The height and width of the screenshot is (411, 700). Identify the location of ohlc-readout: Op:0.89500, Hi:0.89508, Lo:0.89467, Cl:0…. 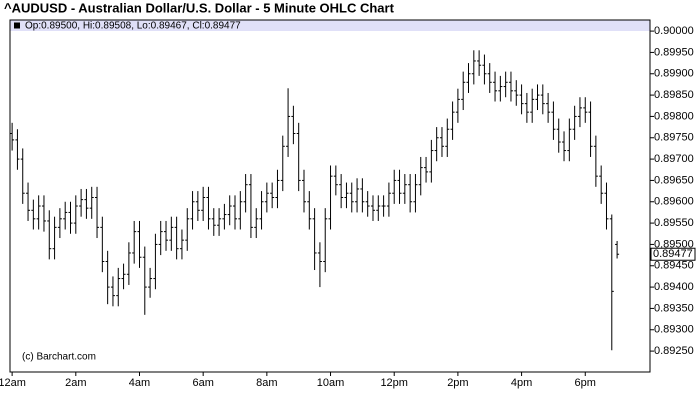
(133, 26).